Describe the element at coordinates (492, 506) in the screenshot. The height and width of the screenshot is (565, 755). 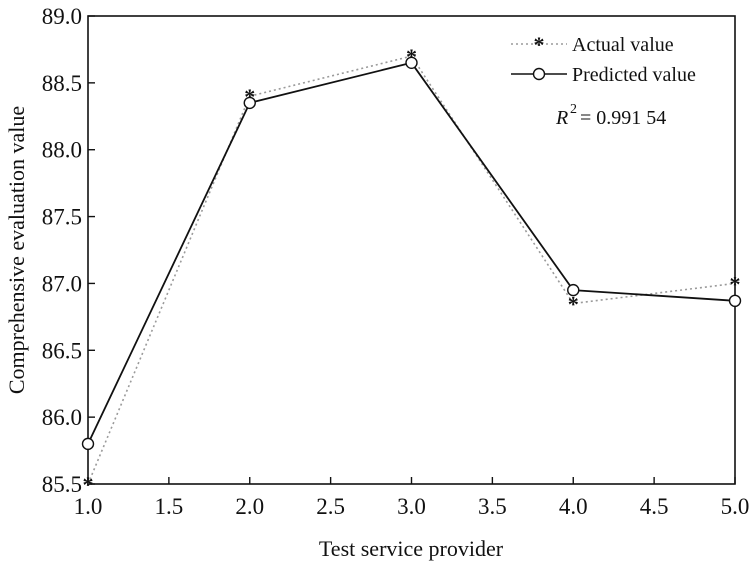
I see `x-tick-label: 3.5` at that location.